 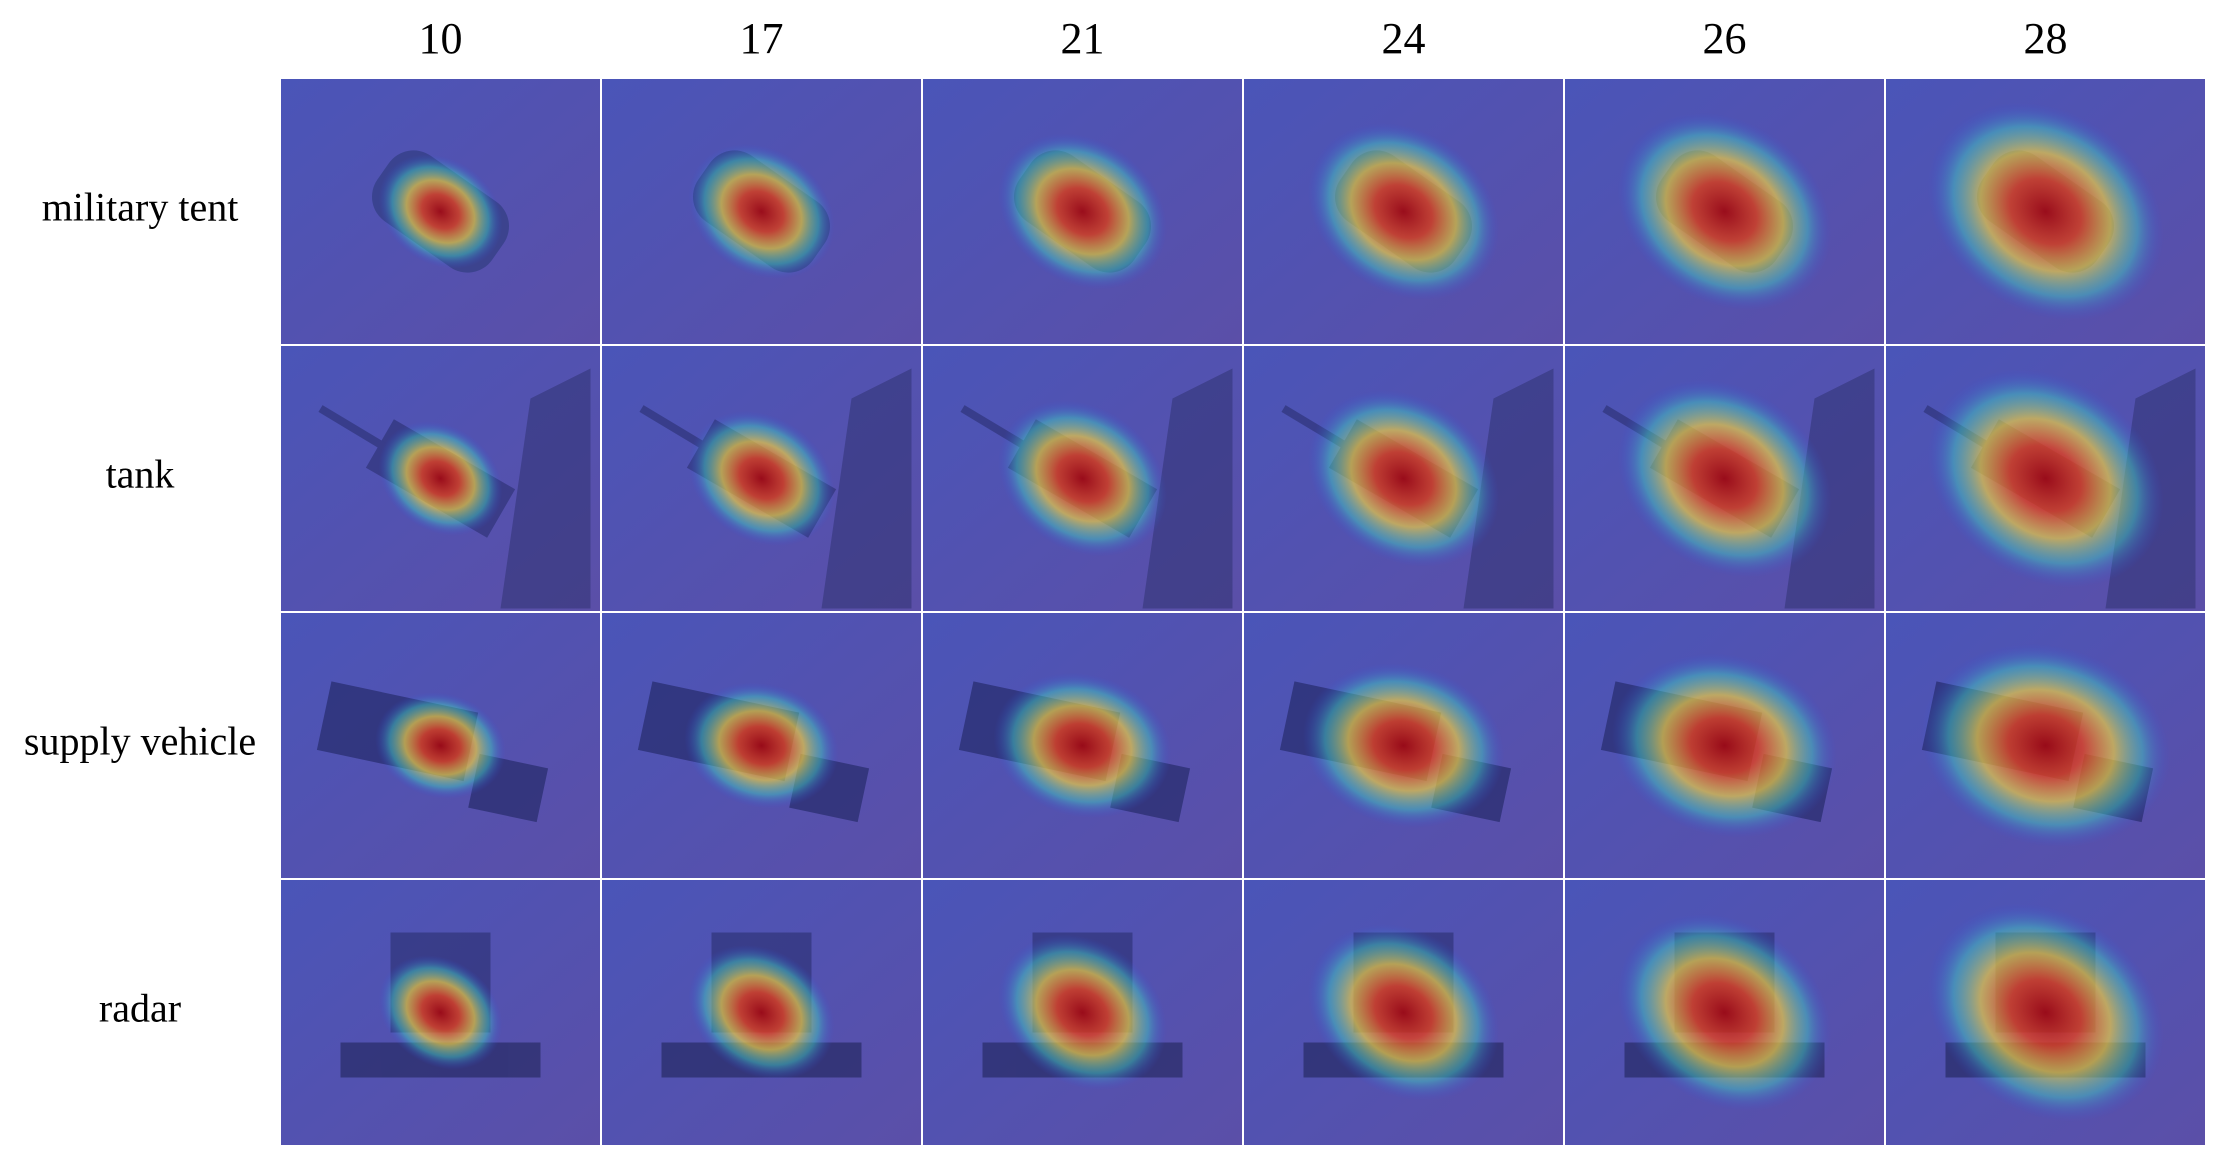 What do you see at coordinates (1083, 38) in the screenshot?
I see `column-header: 21` at bounding box center [1083, 38].